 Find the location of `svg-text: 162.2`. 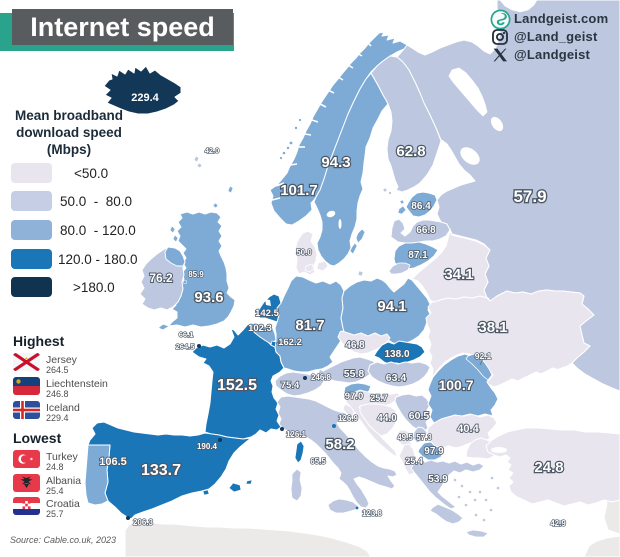

svg-text: 162.2 is located at coordinates (290, 342).